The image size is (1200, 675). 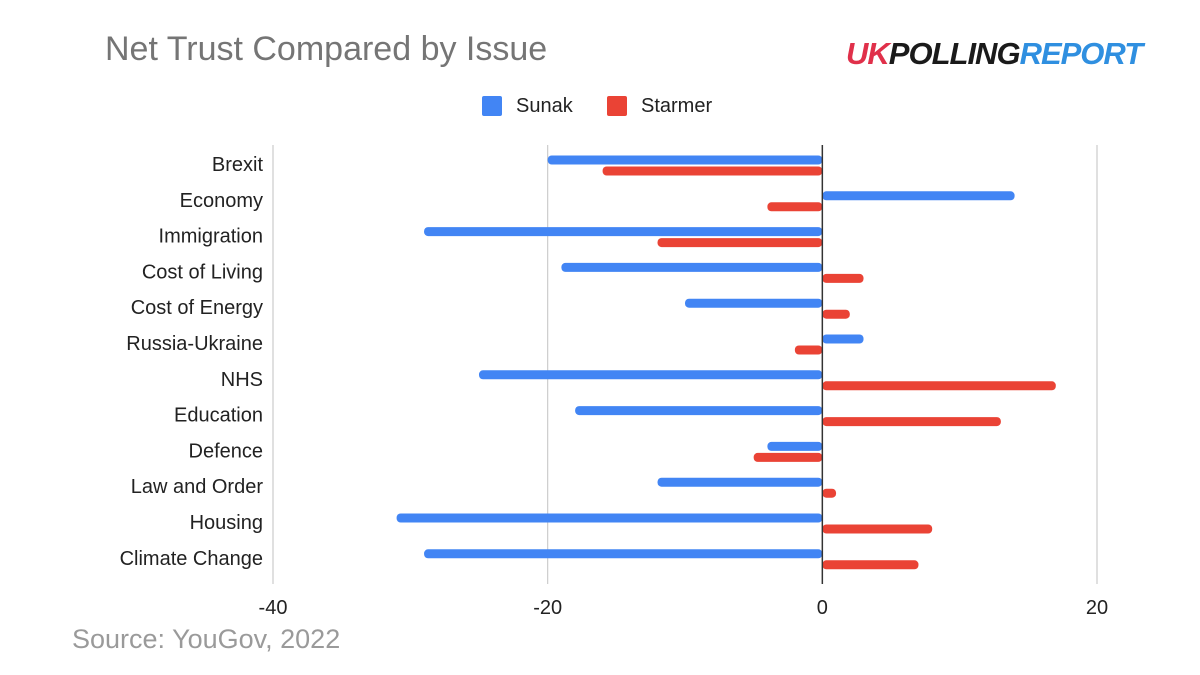 I want to click on bar-sunak-law-and-order, so click(x=740, y=482).